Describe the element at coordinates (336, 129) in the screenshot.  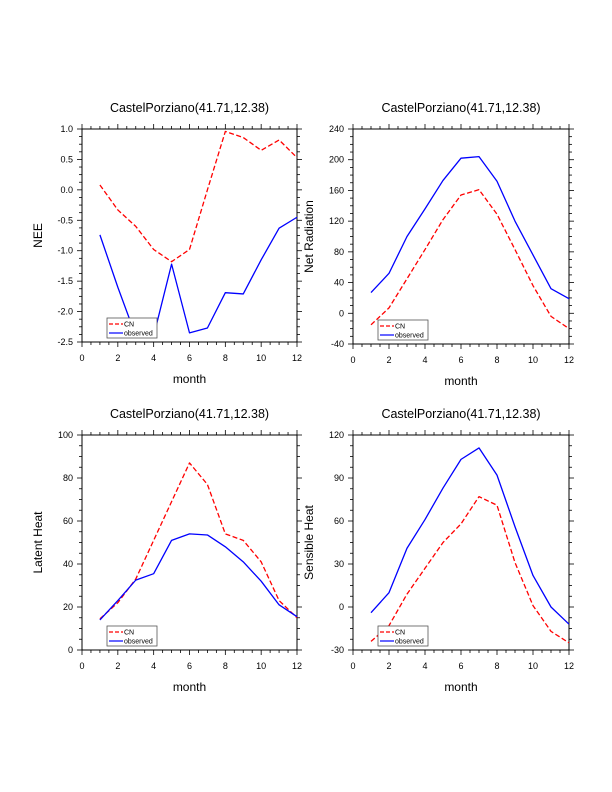
I see `y-tick-label: 240` at that location.